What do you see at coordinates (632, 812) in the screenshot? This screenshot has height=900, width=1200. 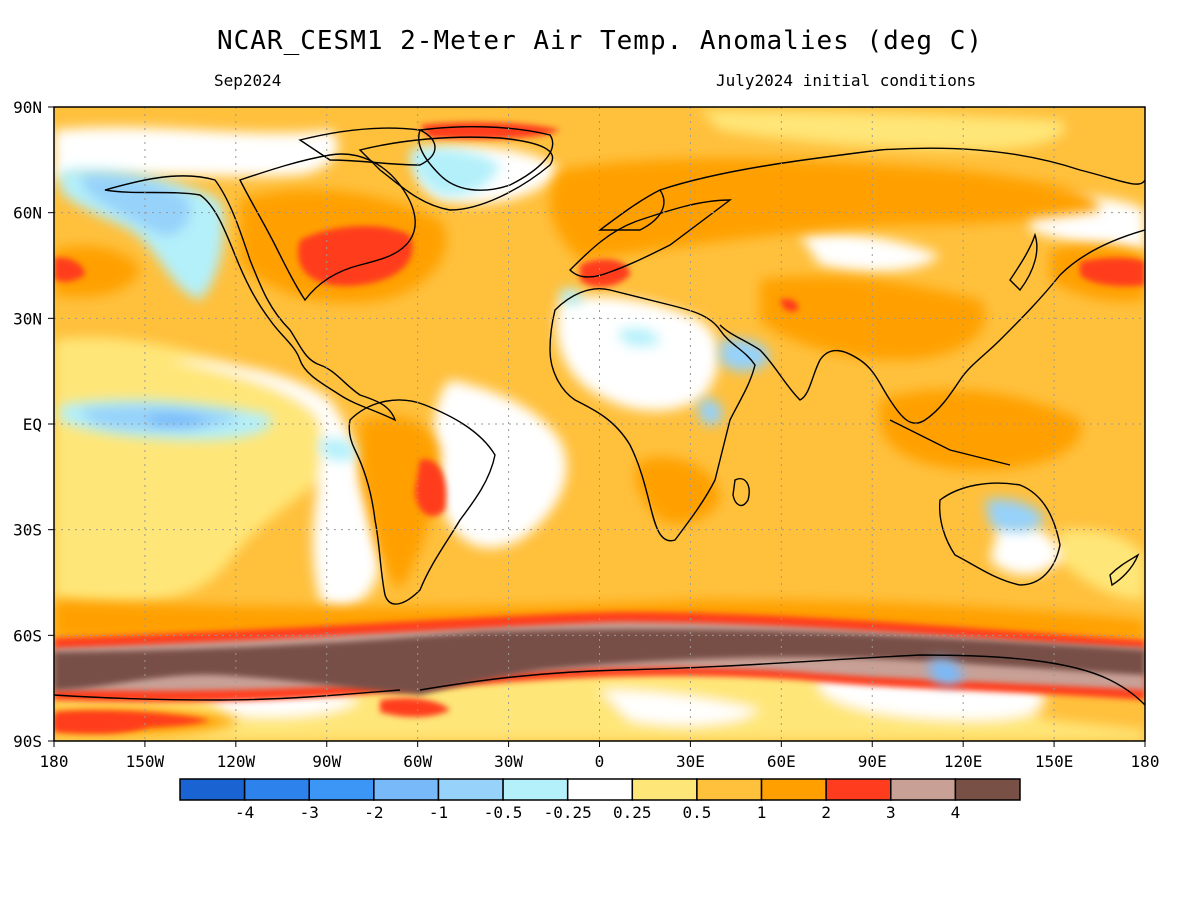 I see `colorbar-label: 0.25` at bounding box center [632, 812].